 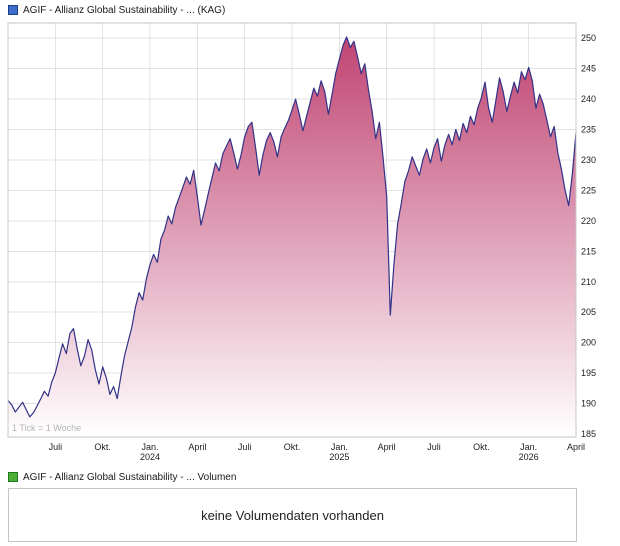 What do you see at coordinates (588, 221) in the screenshot?
I see `y-axis-tick-label: 220` at bounding box center [588, 221].